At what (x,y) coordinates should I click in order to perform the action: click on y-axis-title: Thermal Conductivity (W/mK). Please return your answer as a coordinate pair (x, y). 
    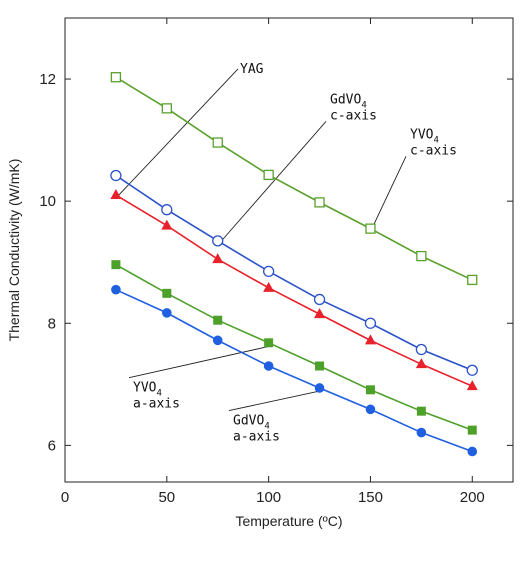
    Looking at the image, I should click on (14, 250).